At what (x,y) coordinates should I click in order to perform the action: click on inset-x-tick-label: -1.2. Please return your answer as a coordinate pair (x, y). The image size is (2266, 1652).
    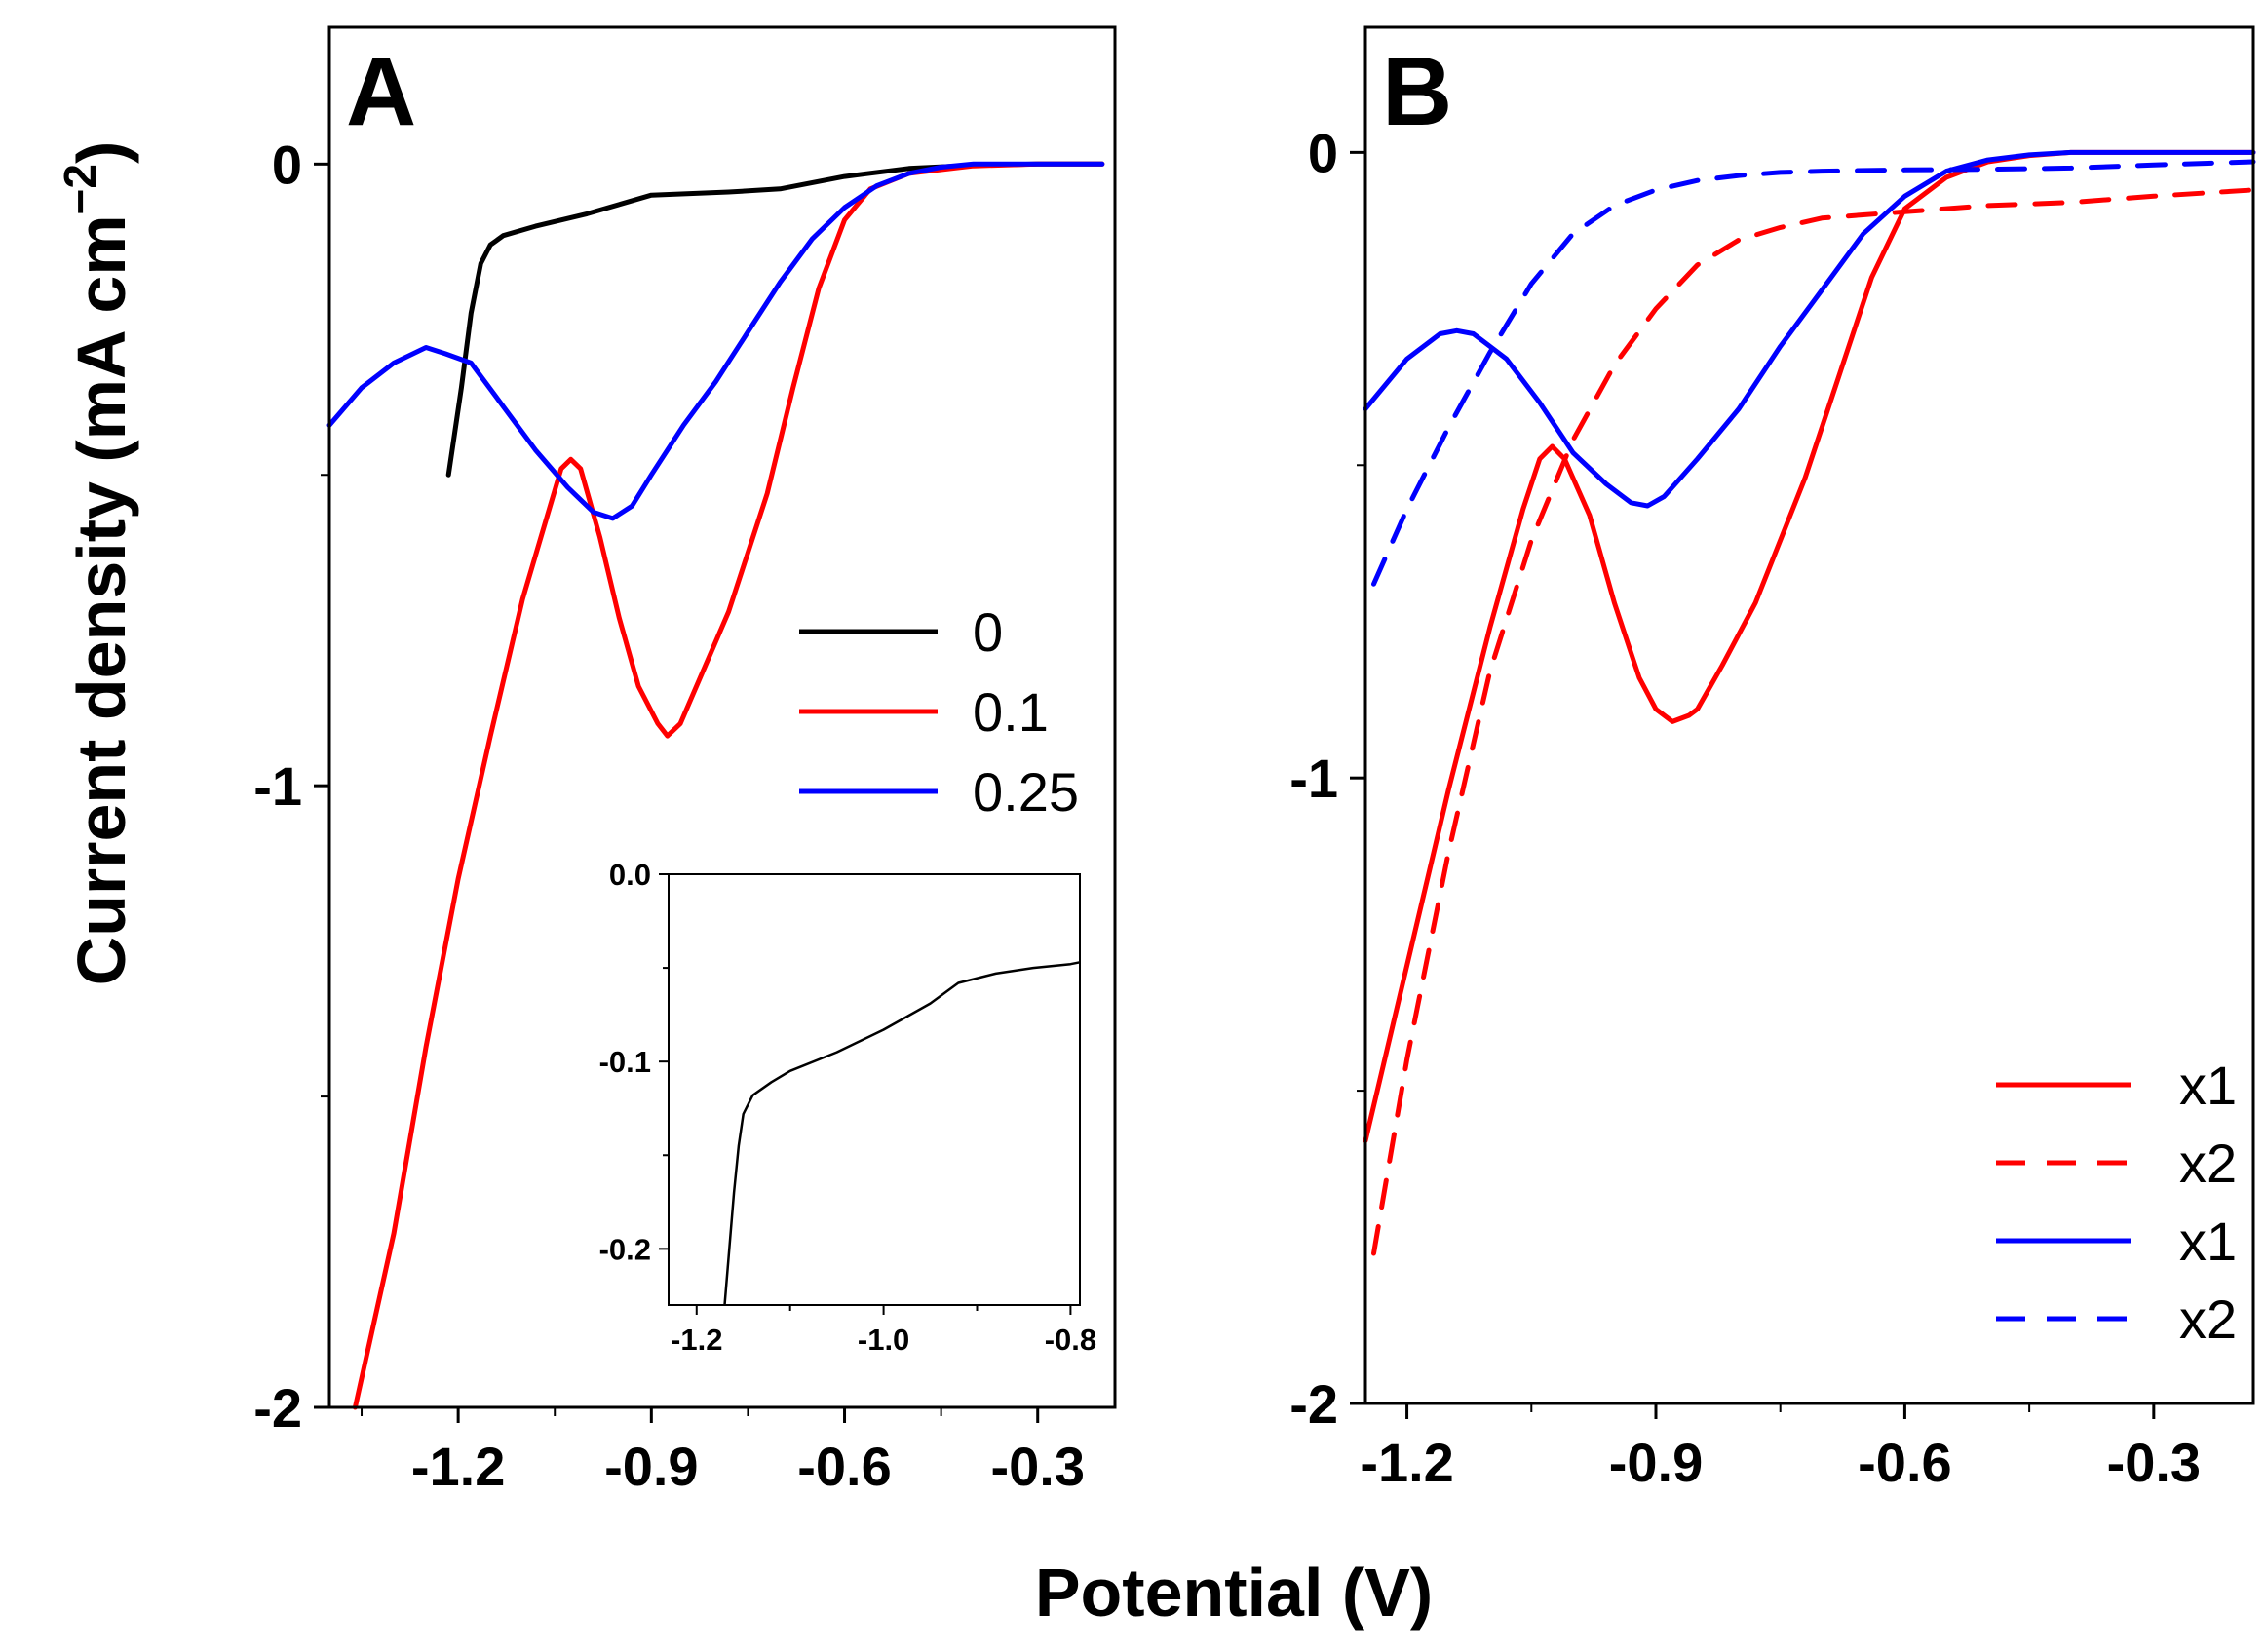
    Looking at the image, I should click on (696, 1340).